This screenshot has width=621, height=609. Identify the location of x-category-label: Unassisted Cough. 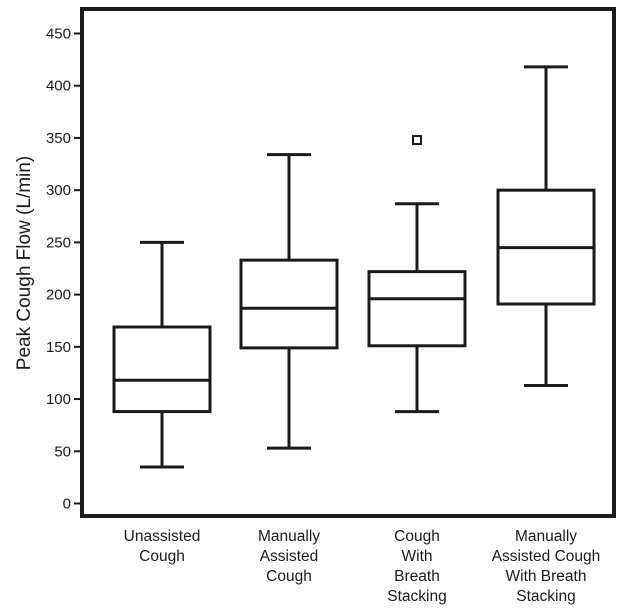
(162, 546).